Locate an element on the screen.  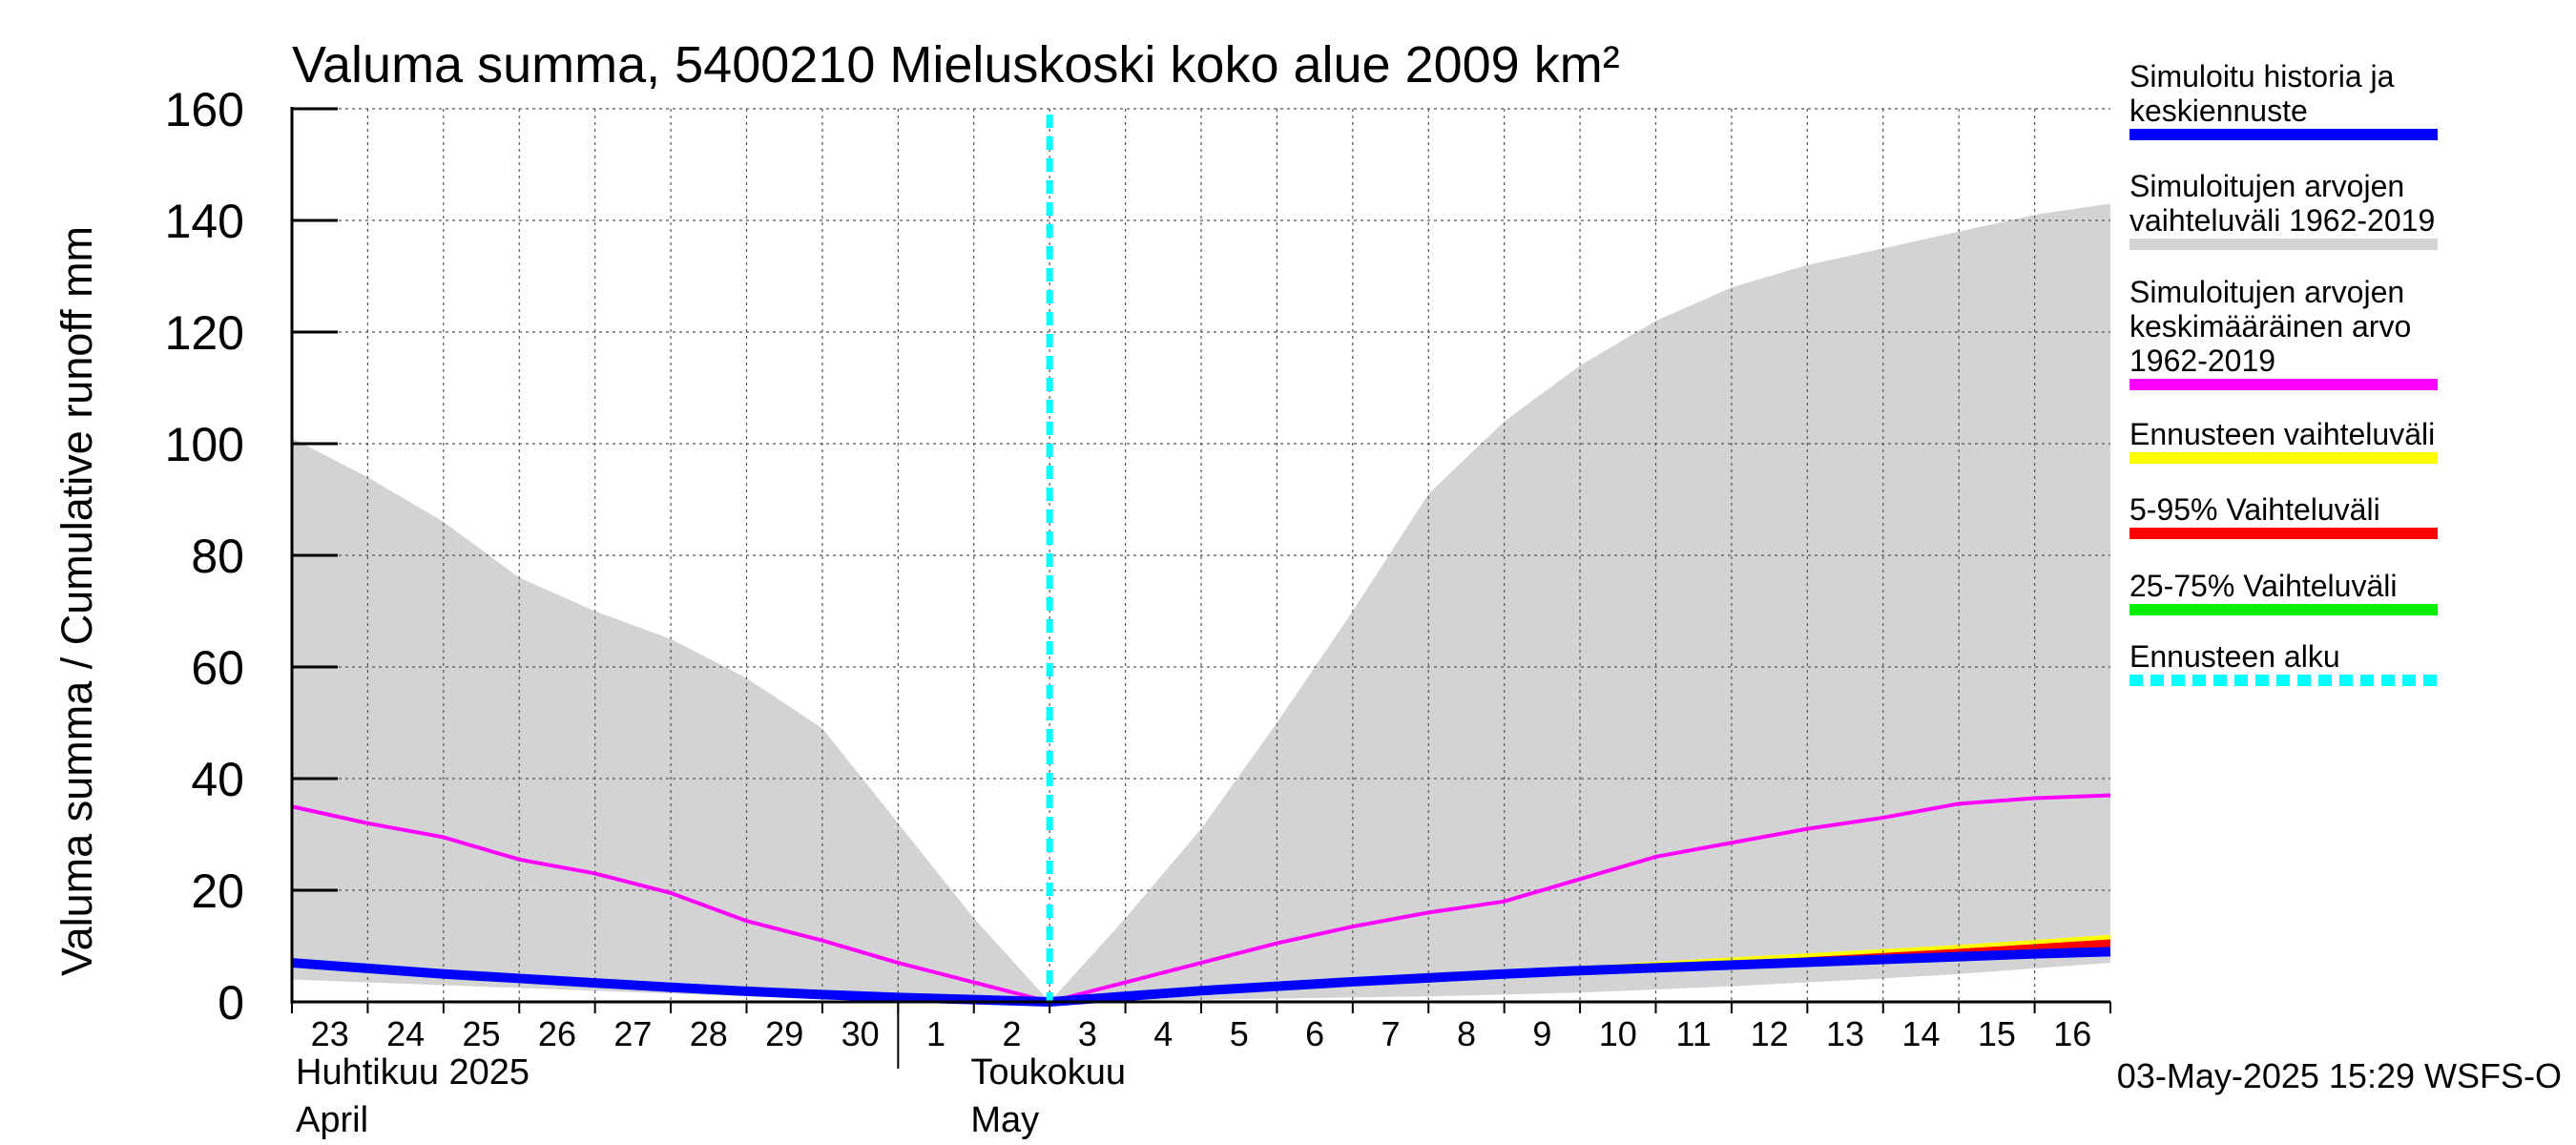
legend-label: Ennusteen alku is located at coordinates (2234, 656).